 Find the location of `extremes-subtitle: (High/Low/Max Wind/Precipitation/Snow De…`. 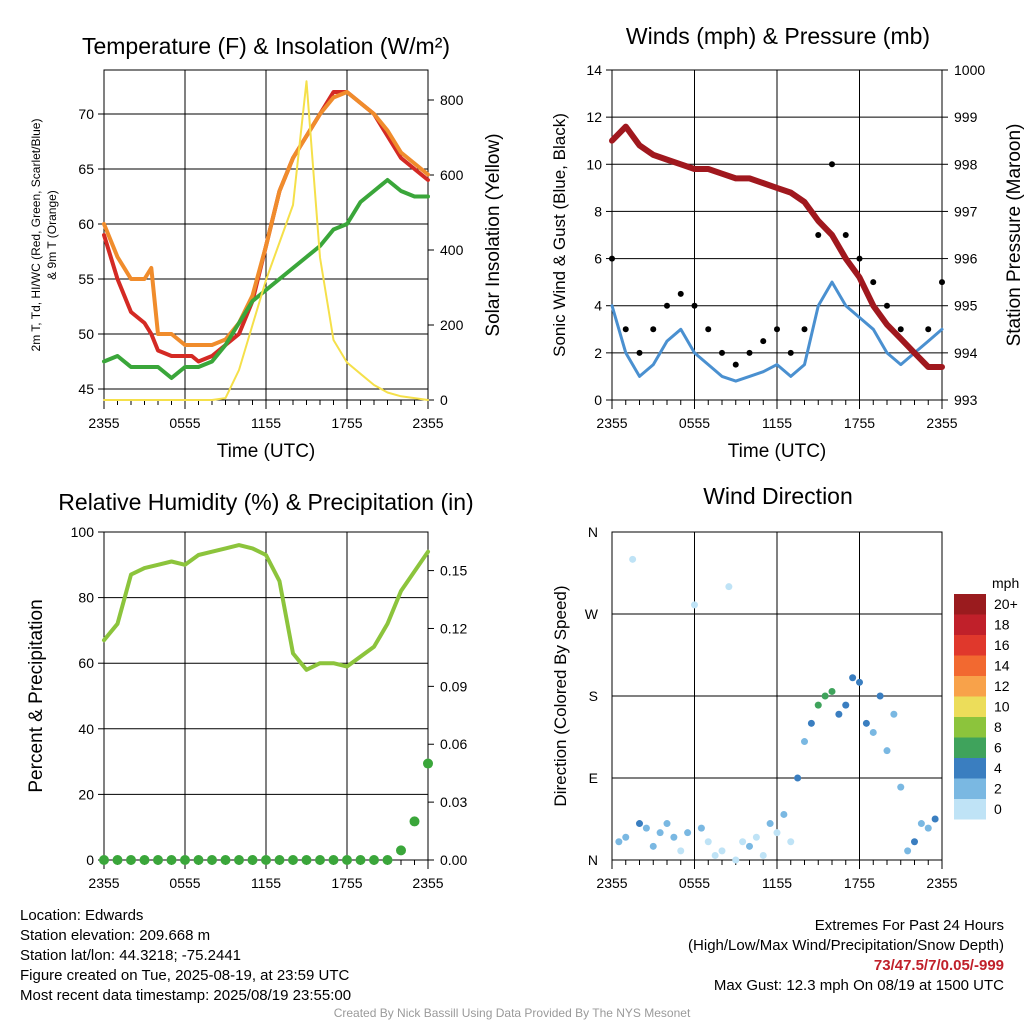

extremes-subtitle: (High/Low/Max Wind/Precipitation/Snow De… is located at coordinates (846, 945).